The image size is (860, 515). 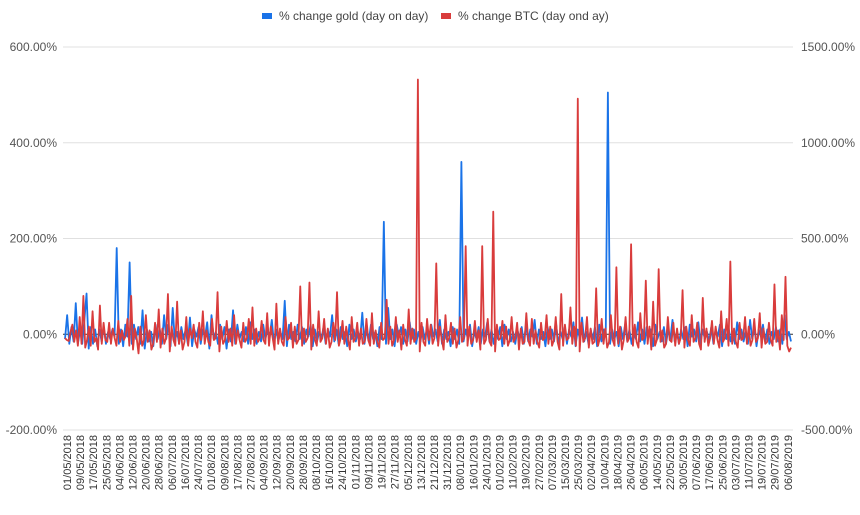 What do you see at coordinates (632, 462) in the screenshot?
I see `x-tick-label: 26/04/2019` at bounding box center [632, 462].